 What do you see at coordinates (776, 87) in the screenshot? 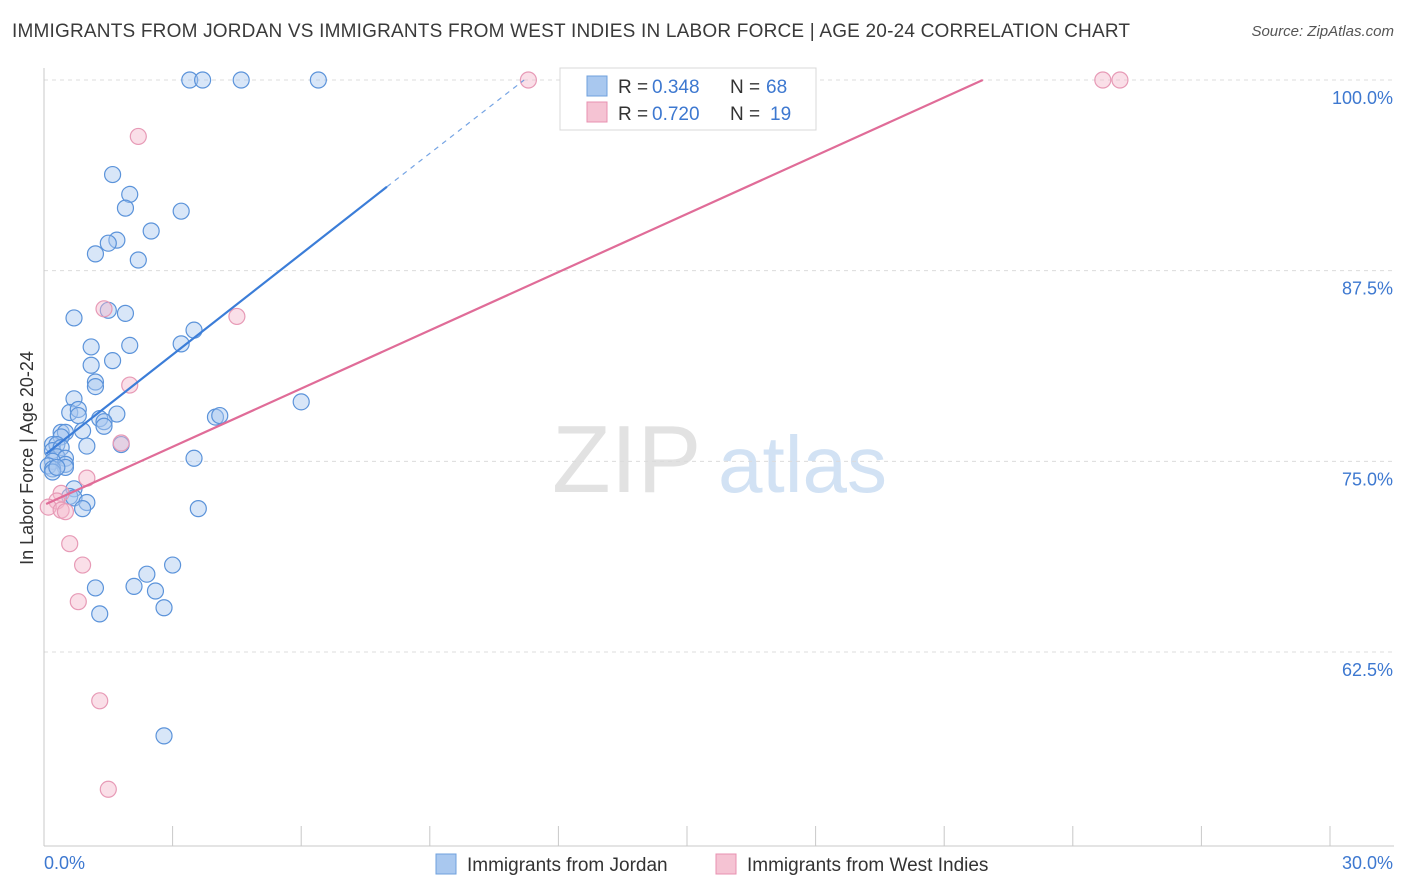
I see `stats-n-value-jordan: 68` at bounding box center [776, 87].